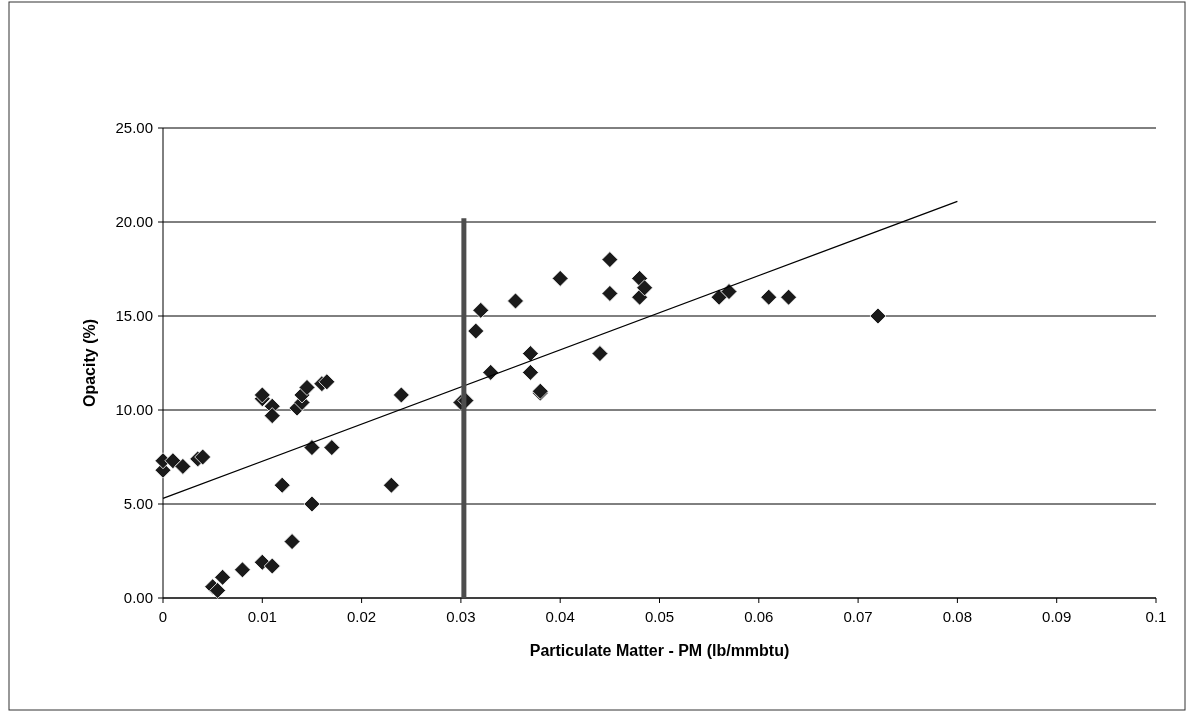 The height and width of the screenshot is (712, 1187). Describe the element at coordinates (759, 616) in the screenshot. I see `x-tick-label: 0.06` at that location.